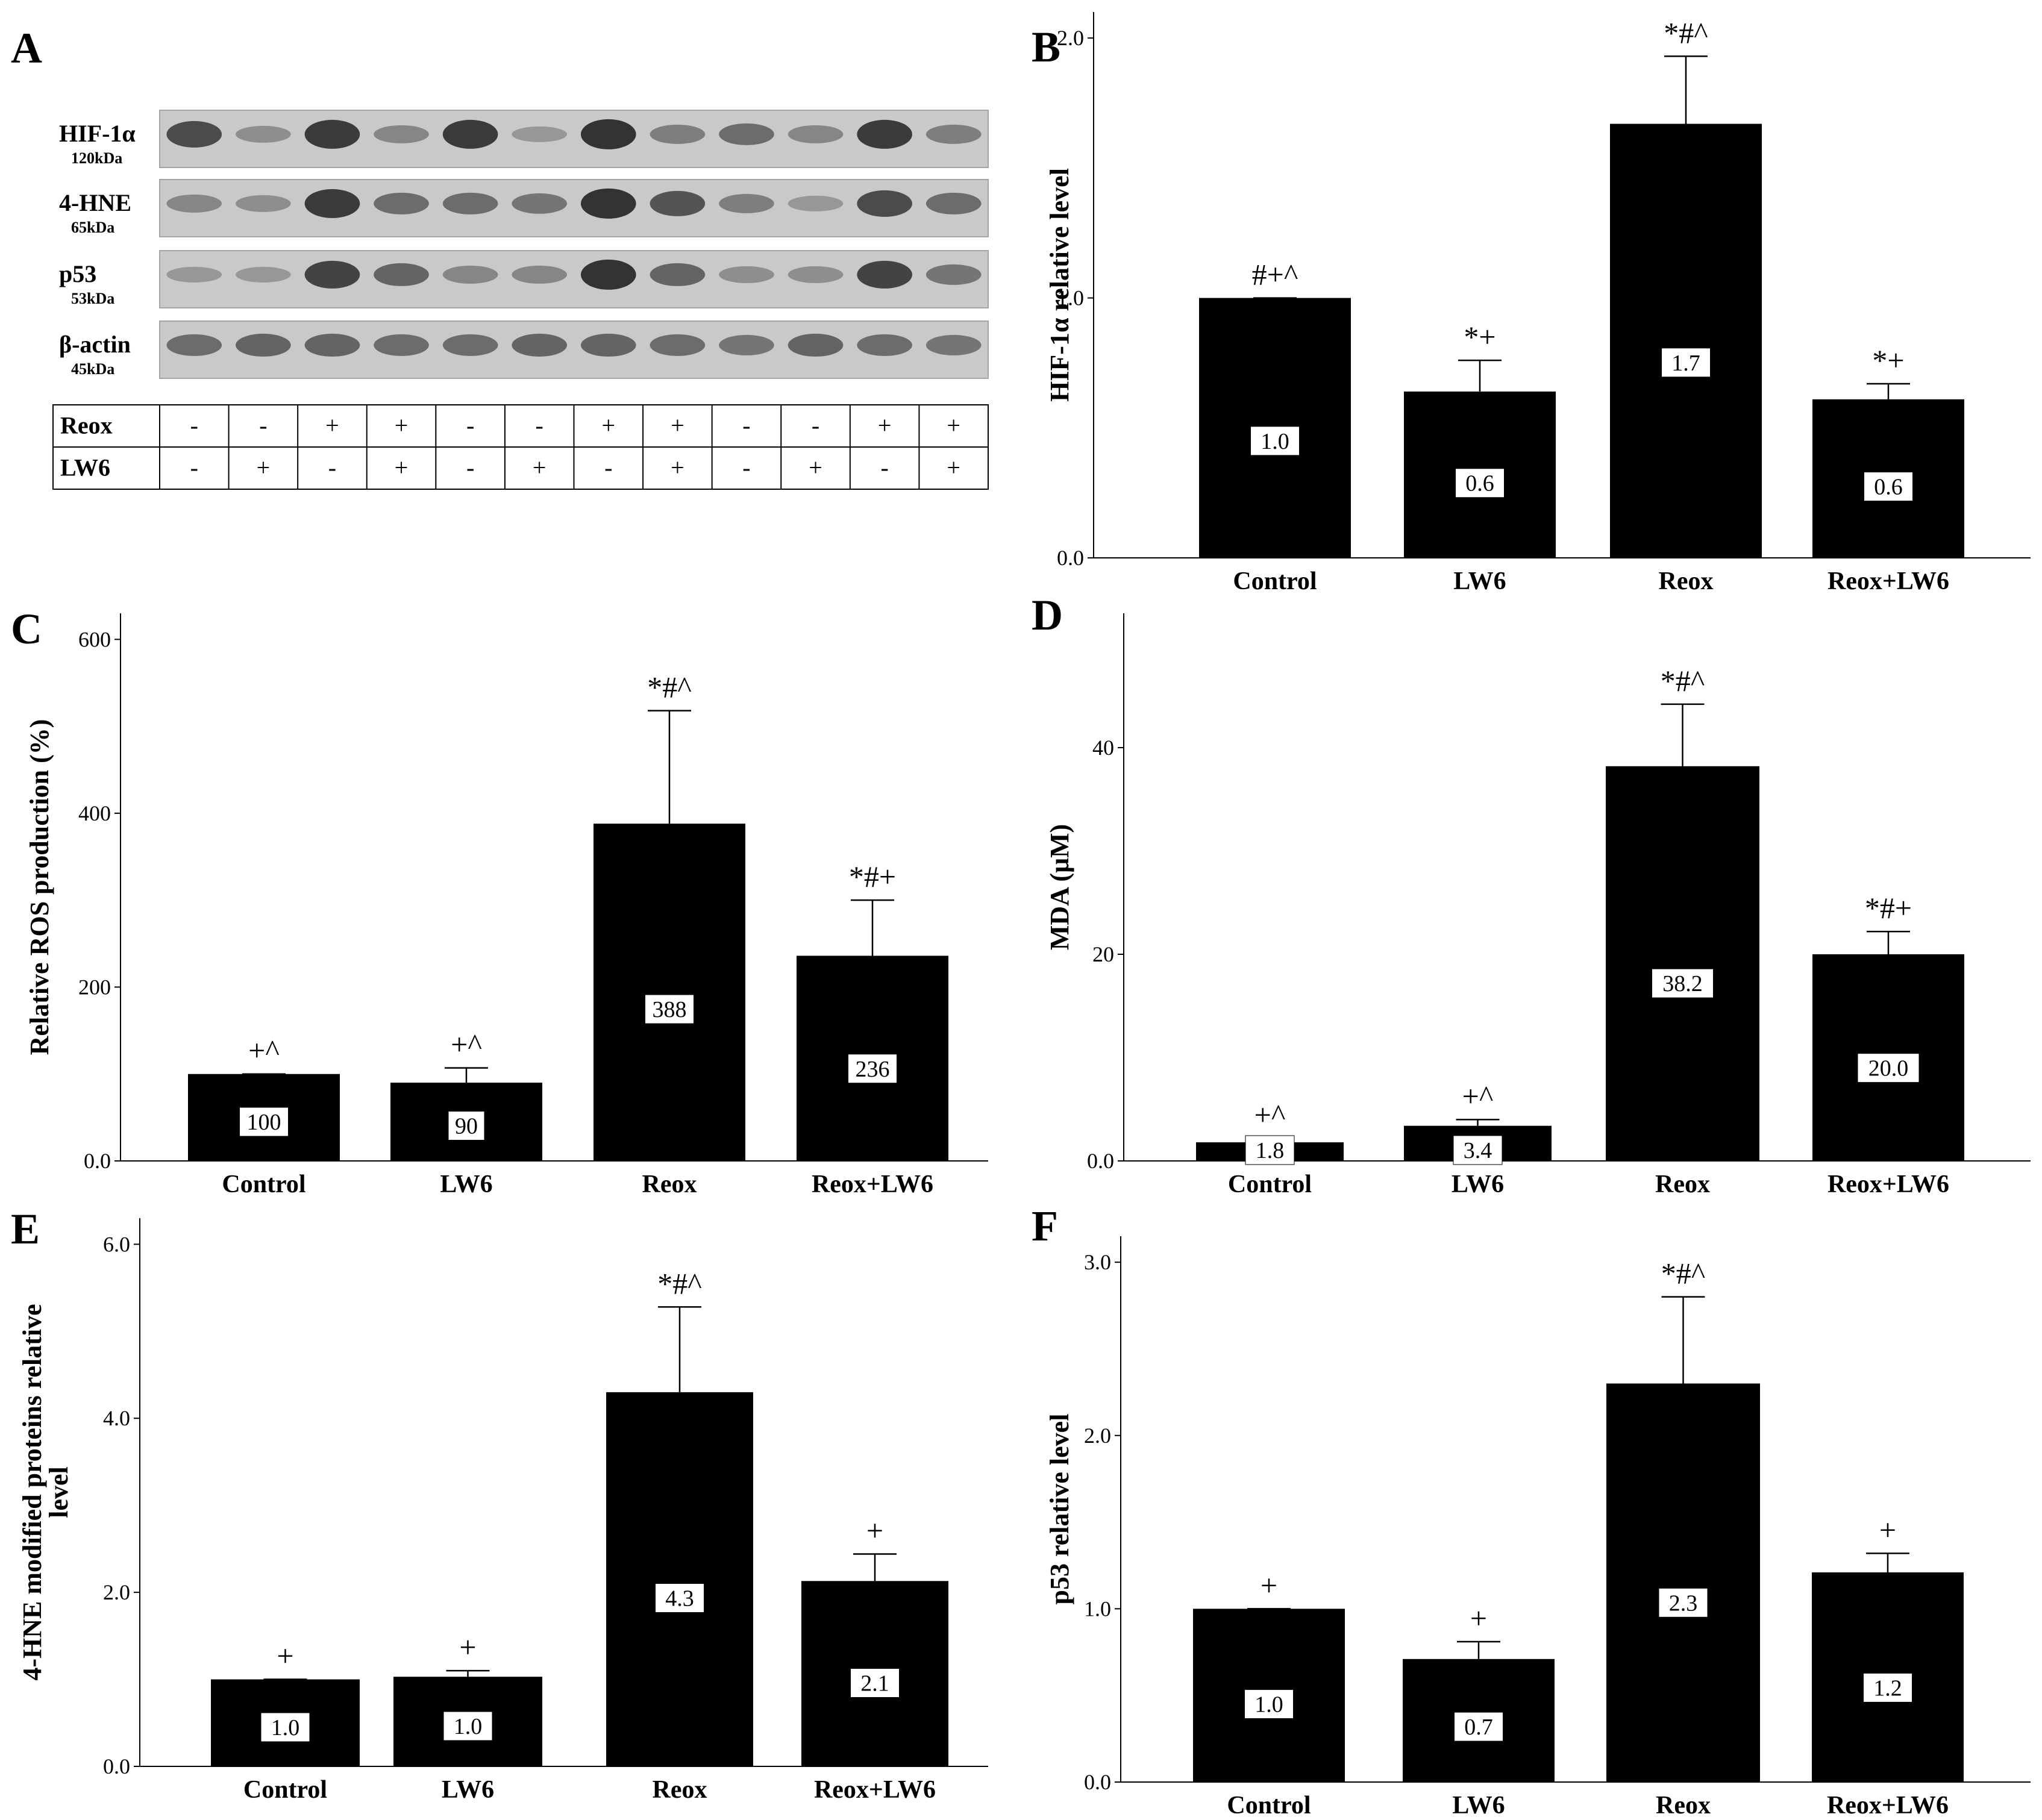 This screenshot has width=2042, height=1820. Describe the element at coordinates (96, 158) in the screenshot. I see `blot-kda: 120kDa` at that location.